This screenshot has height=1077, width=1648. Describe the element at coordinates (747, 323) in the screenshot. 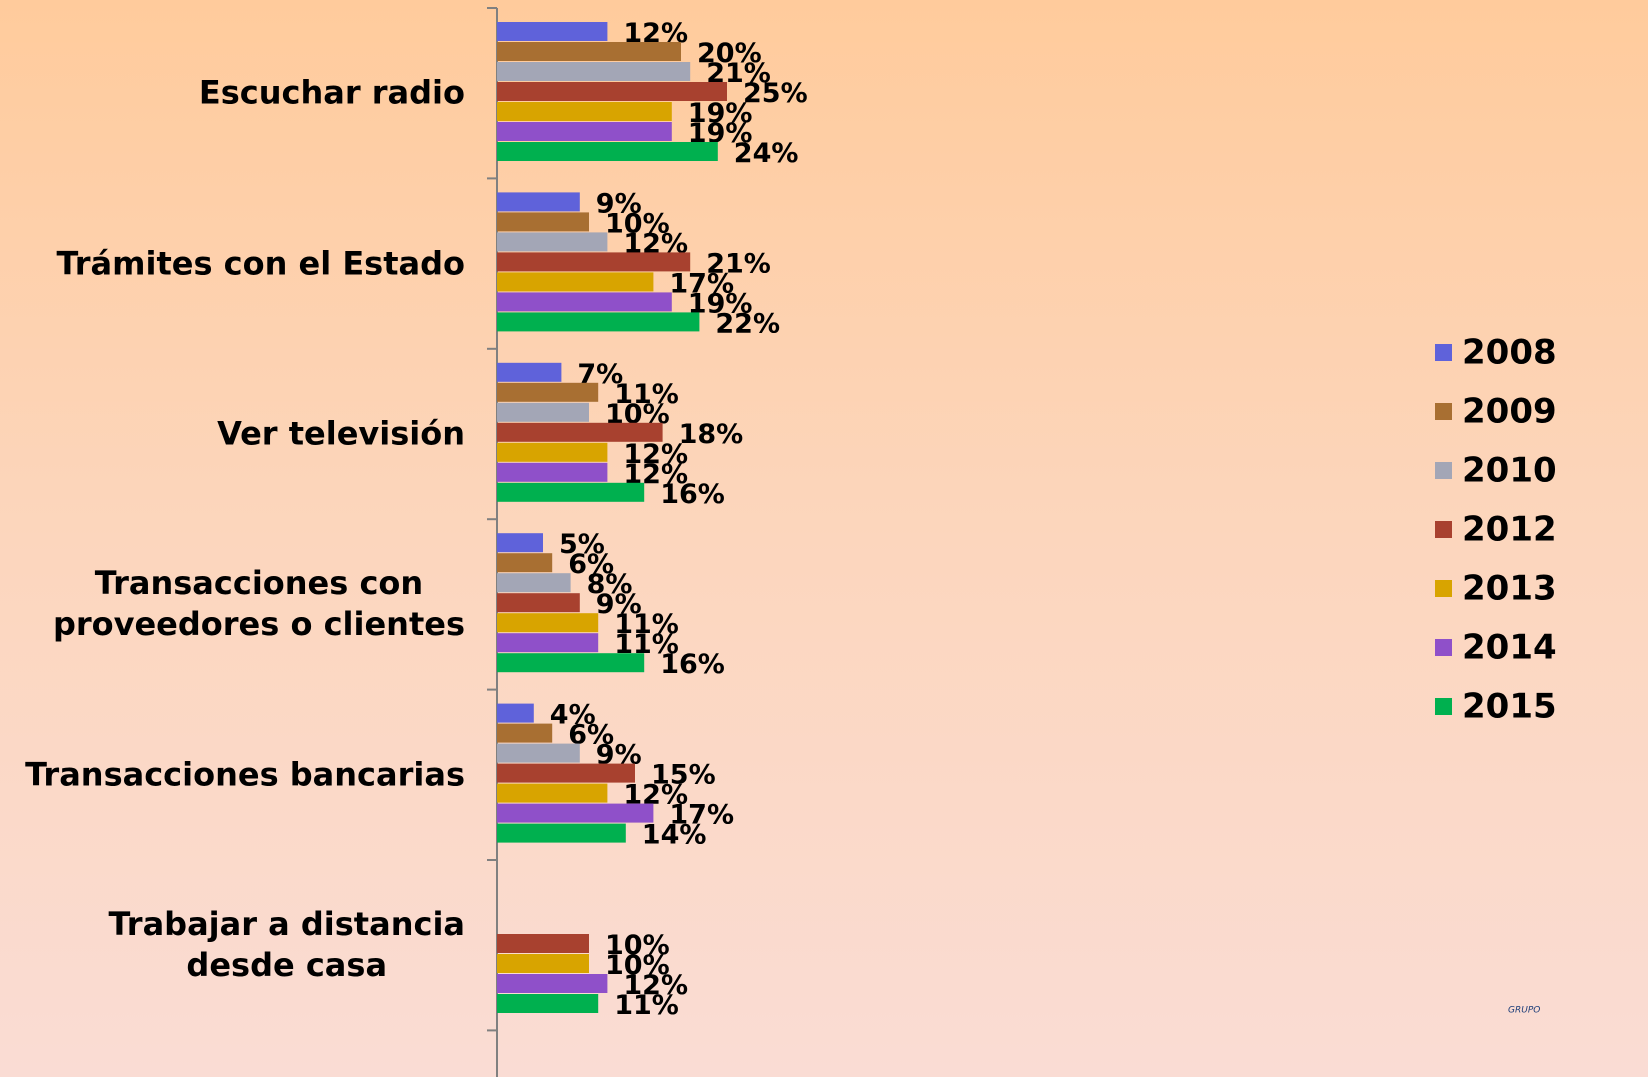

I see `value-label: 22%` at that location.